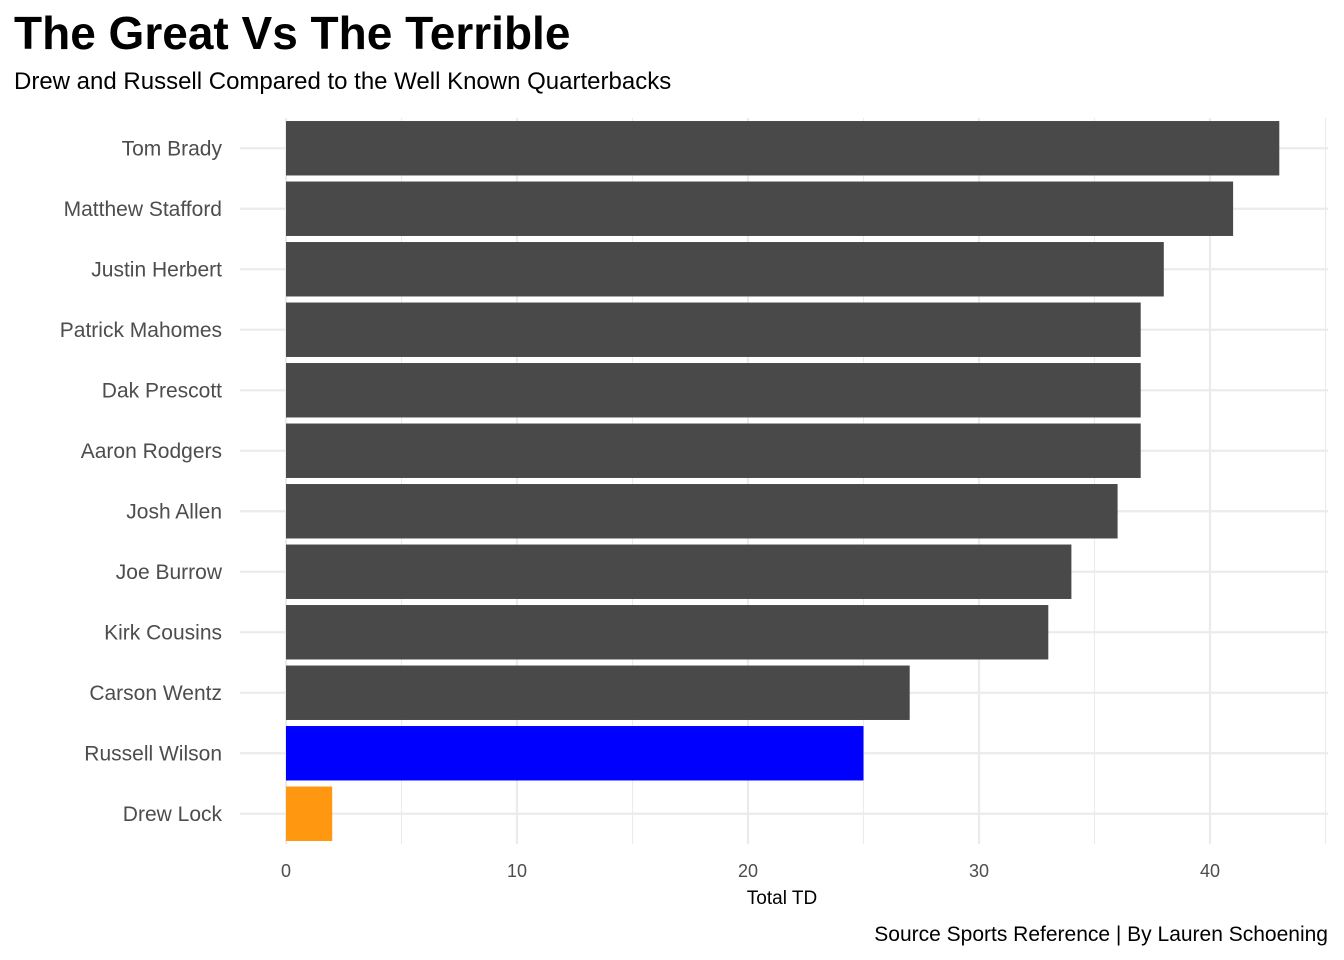 The width and height of the screenshot is (1344, 960). Describe the element at coordinates (143, 209) in the screenshot. I see `category-label: Matthew Stafford` at that location.